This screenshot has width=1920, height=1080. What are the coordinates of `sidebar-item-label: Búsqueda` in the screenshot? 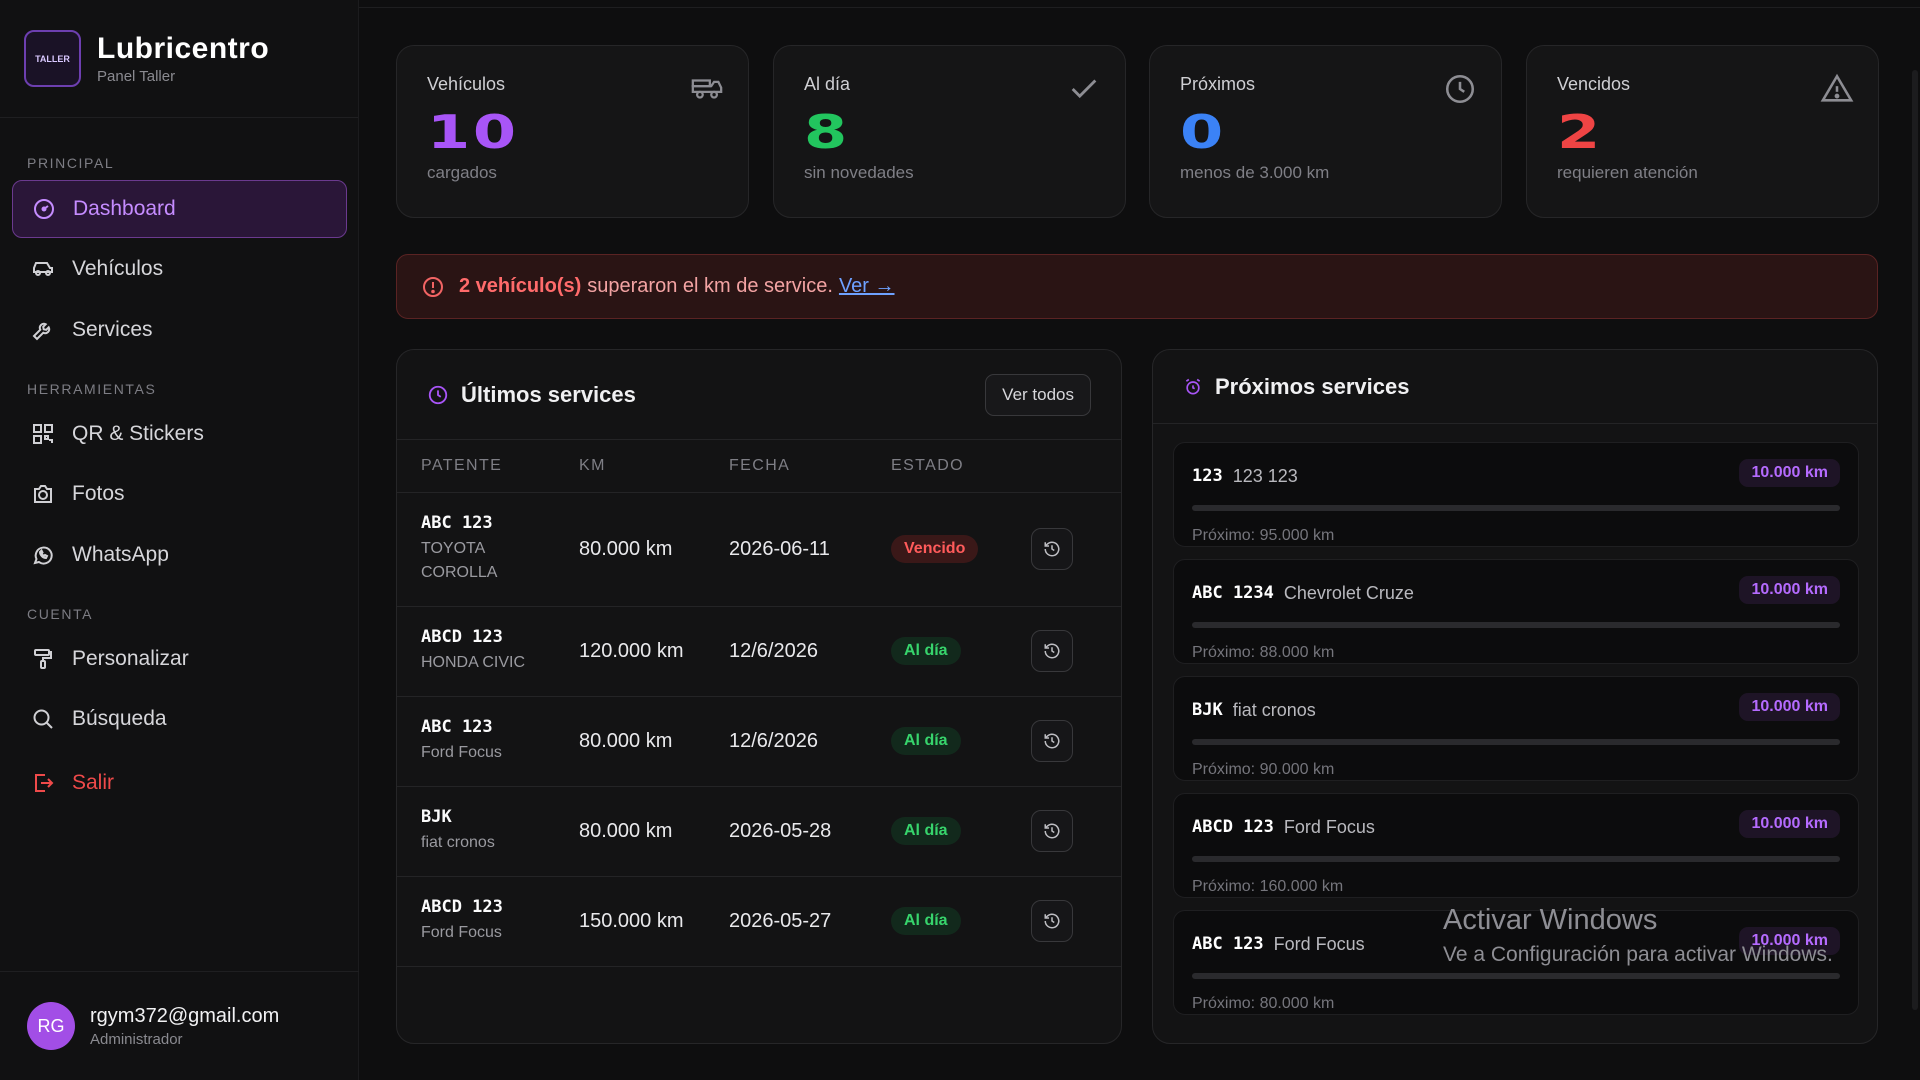 It's located at (119, 718).